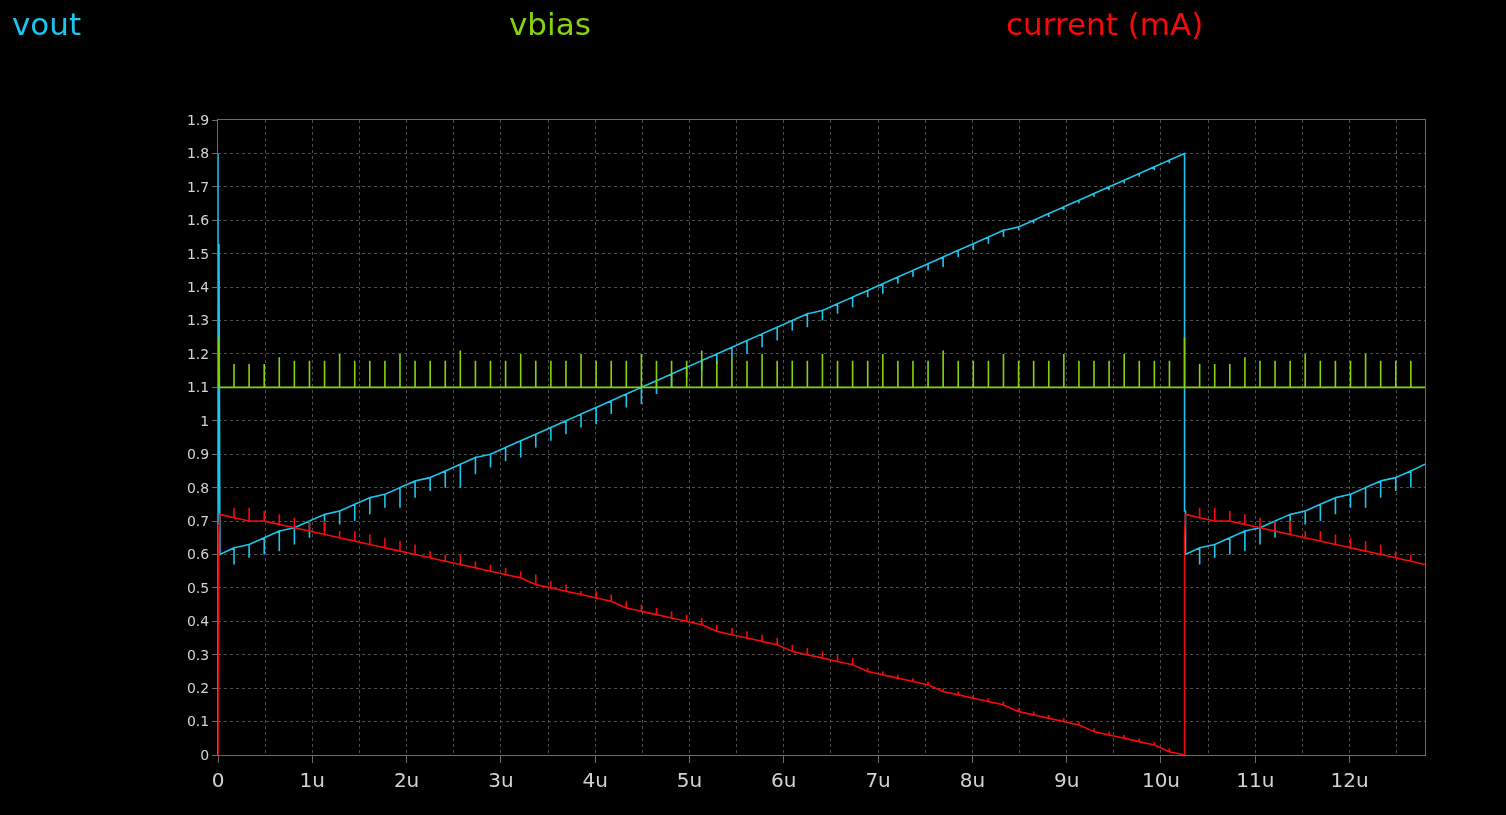 The image size is (1506, 815). Describe the element at coordinates (198, 387) in the screenshot. I see `y-tick-label: 1.1` at that location.